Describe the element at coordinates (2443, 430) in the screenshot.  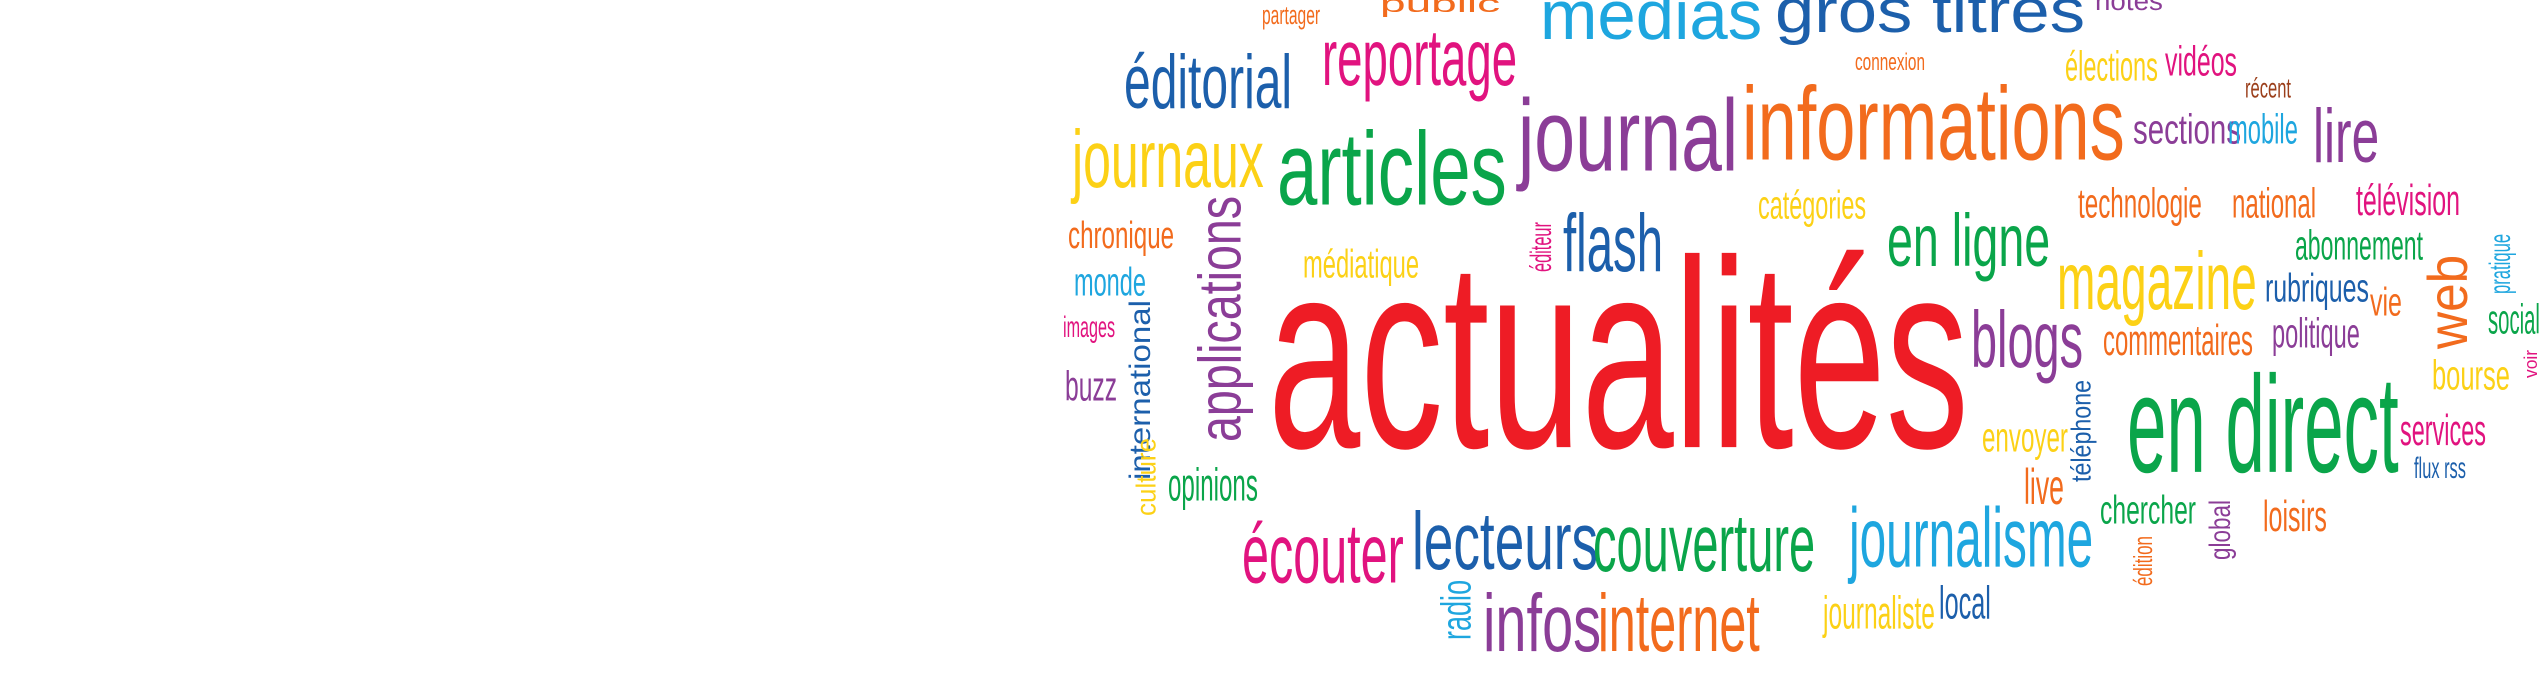
I see `word-services: services` at that location.